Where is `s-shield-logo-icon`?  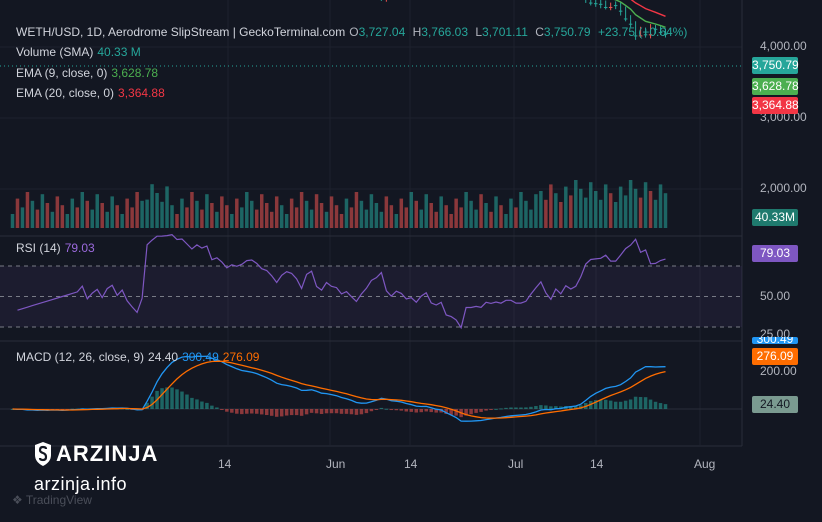
s-shield-logo-icon is located at coordinates (43, 454).